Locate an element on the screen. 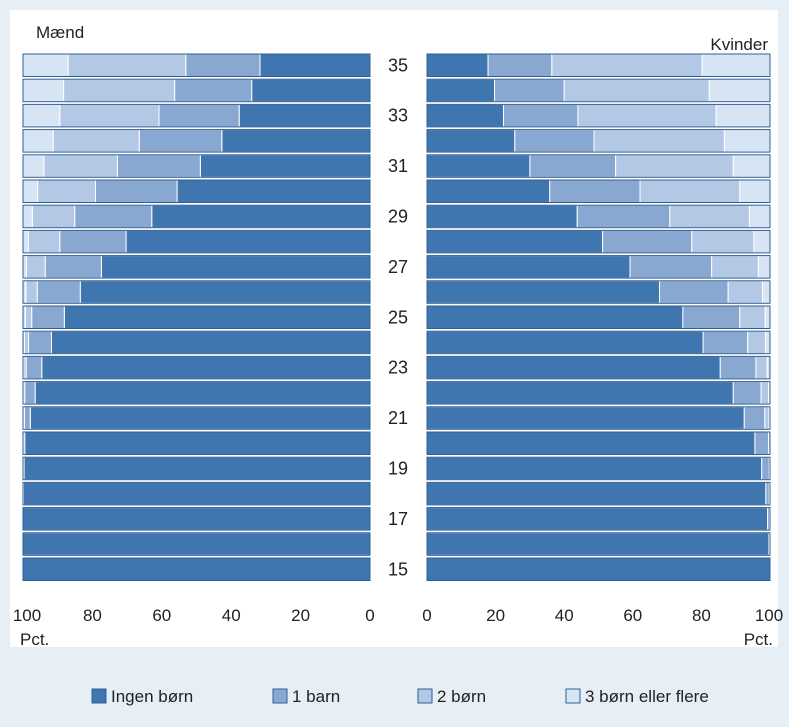  age-label-27: 27 is located at coordinates (398, 267).